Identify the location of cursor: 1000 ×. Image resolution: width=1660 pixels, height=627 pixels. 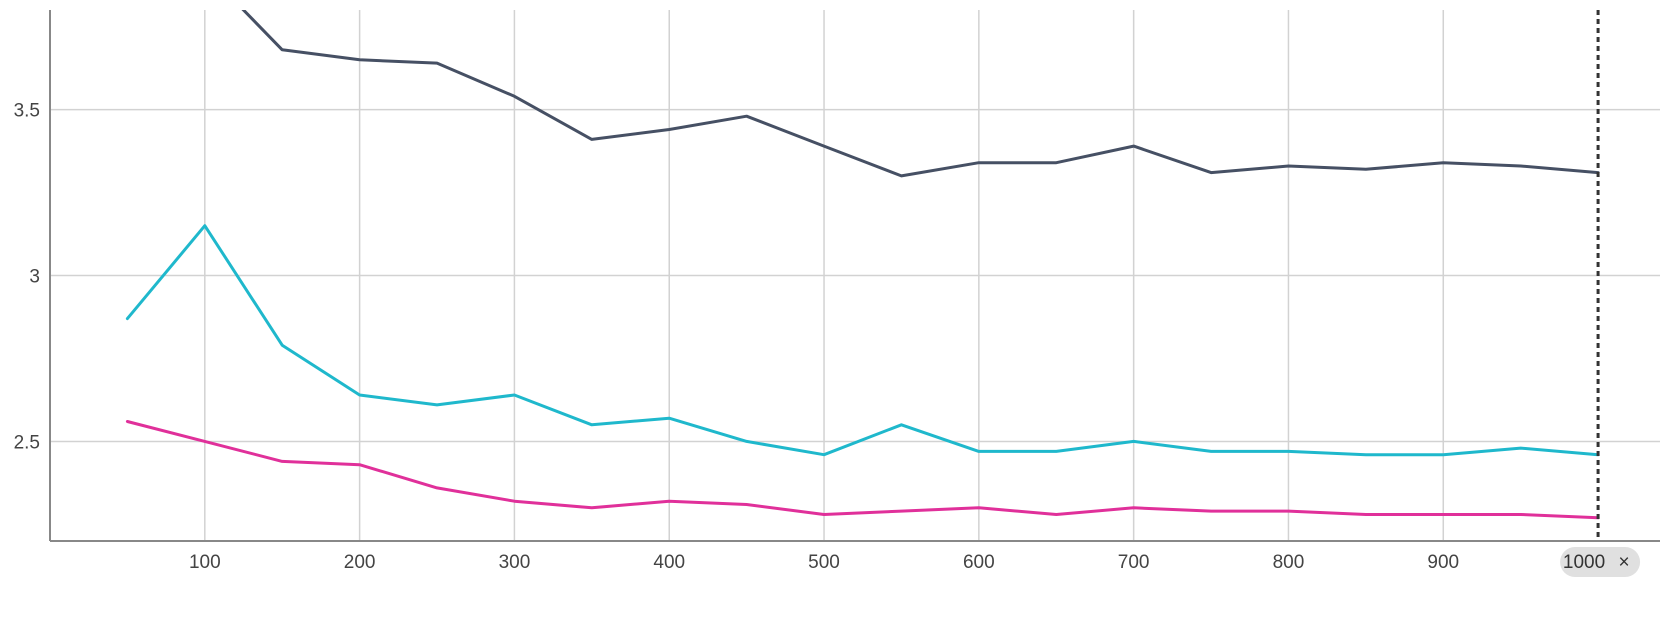
(1600, 293).